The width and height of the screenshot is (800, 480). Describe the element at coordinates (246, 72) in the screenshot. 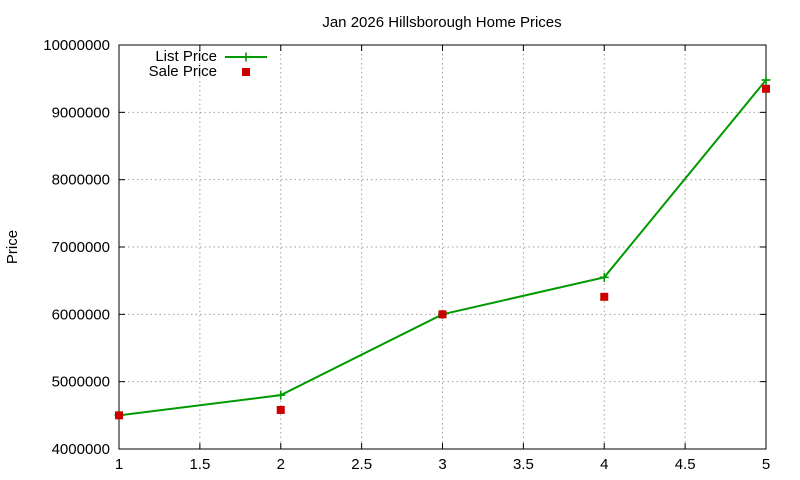

I see `legend-marker-sale-price` at that location.